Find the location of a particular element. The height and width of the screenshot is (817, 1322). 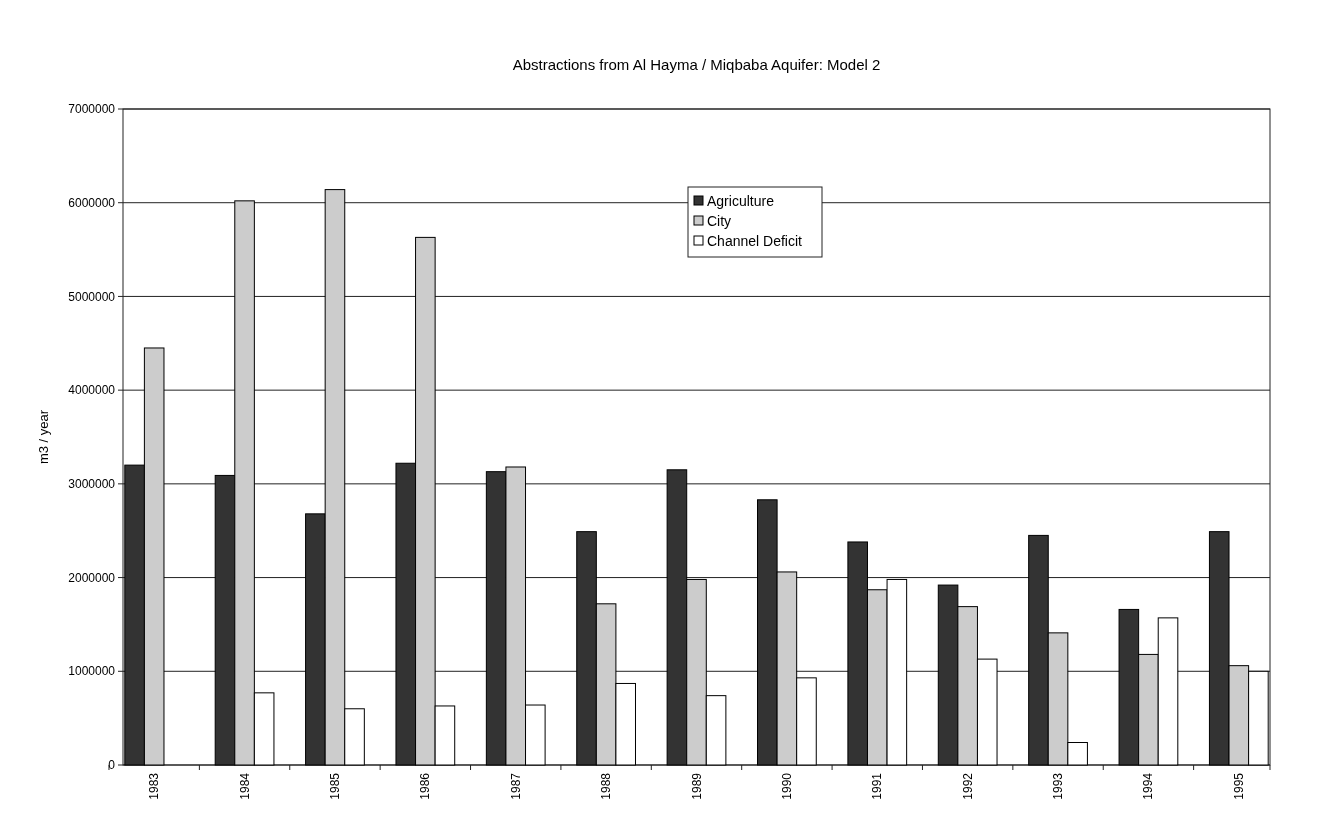

y-tick-label: 7000000 is located at coordinates (92, 109).